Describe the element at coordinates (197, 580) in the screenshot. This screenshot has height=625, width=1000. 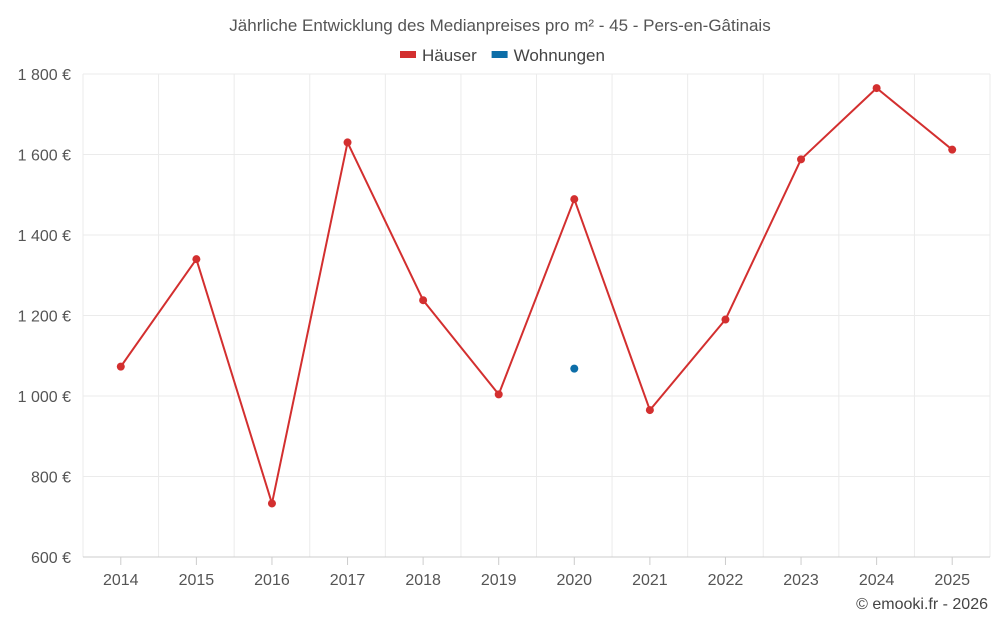
I see `x-tick-label: 2015` at that location.